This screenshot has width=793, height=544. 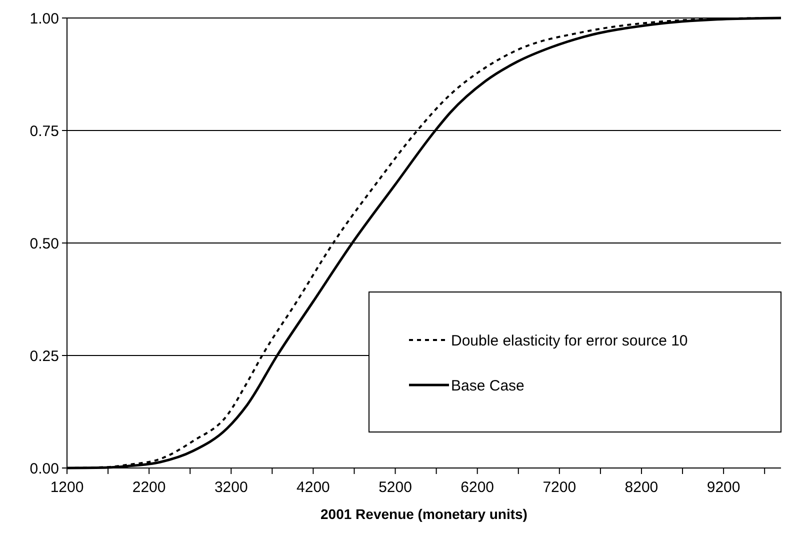 What do you see at coordinates (44, 469) in the screenshot?
I see `y-tick-label: 0.00` at bounding box center [44, 469].